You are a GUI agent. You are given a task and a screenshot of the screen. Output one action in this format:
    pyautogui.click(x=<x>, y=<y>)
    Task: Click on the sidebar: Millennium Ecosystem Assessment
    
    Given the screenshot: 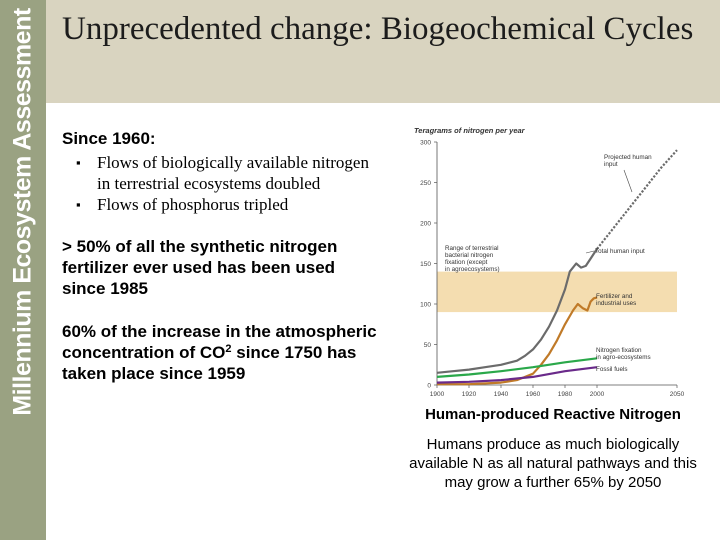 What is the action you would take?
    pyautogui.click(x=23, y=270)
    